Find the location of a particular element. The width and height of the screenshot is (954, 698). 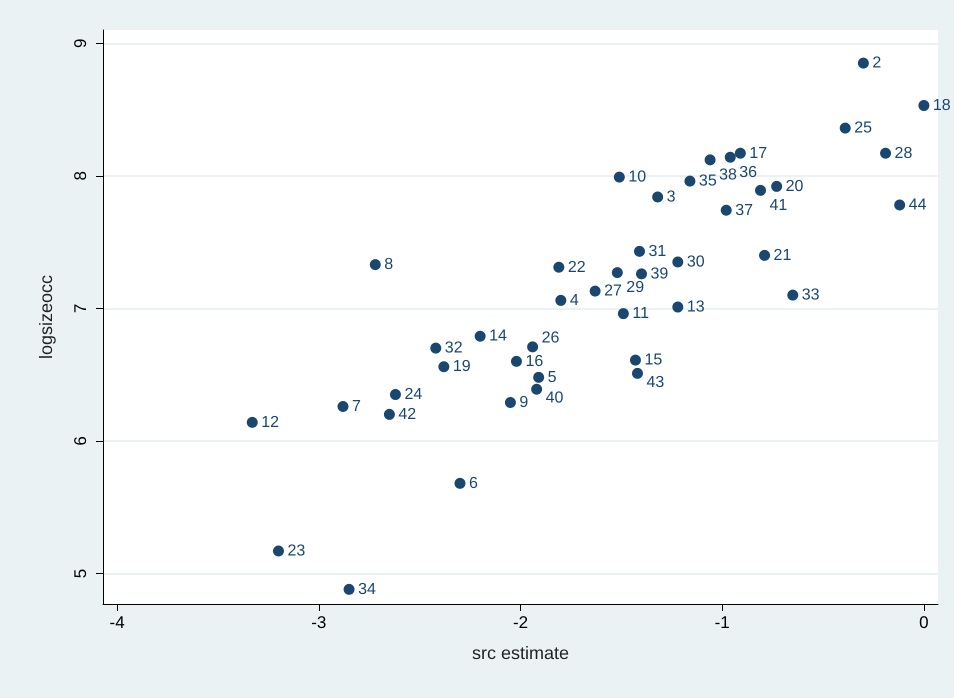

annotation: 13 is located at coordinates (695, 307).